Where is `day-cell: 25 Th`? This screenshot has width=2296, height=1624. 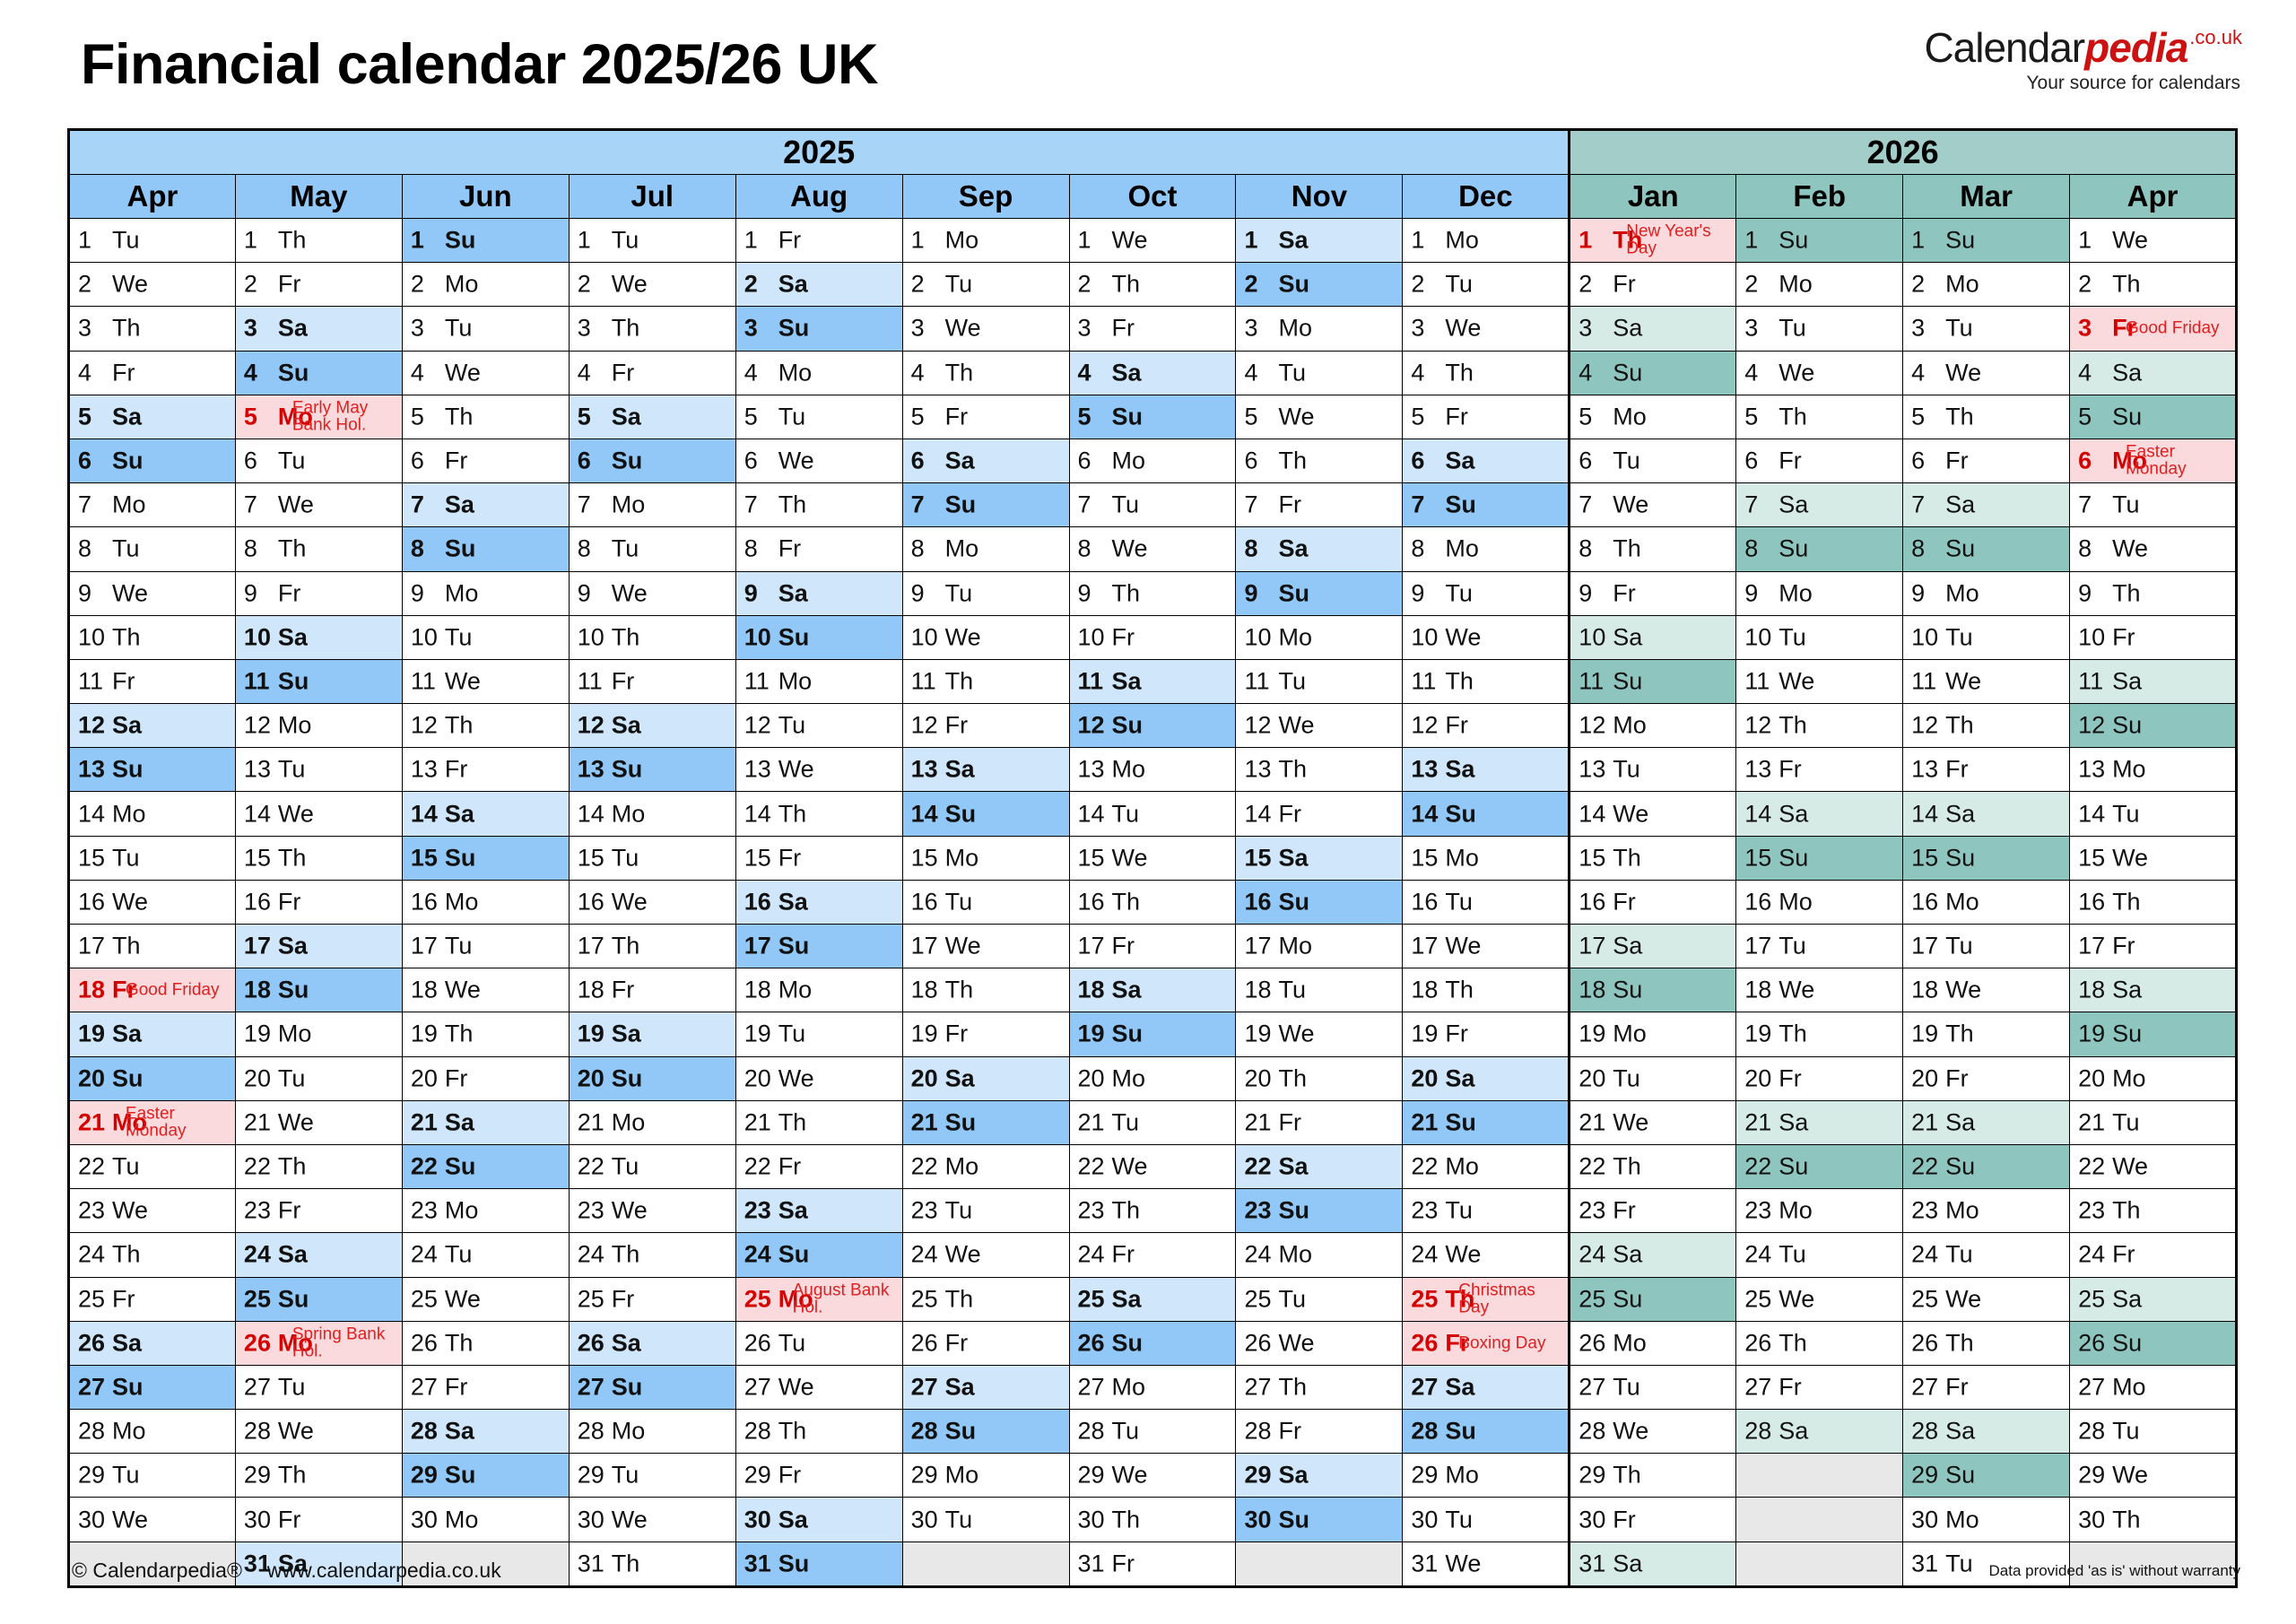
day-cell: 25 Th is located at coordinates (985, 1299).